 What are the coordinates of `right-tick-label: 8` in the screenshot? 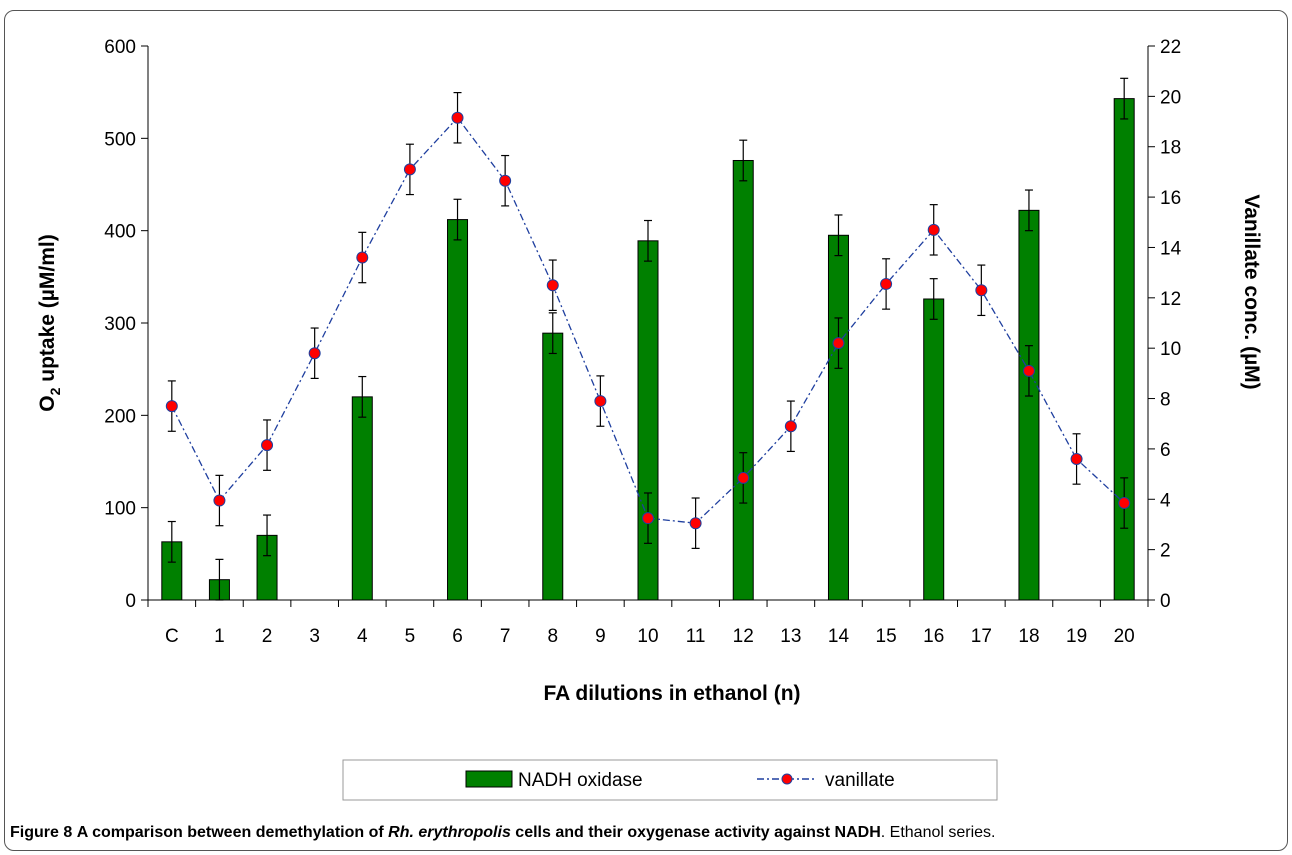 It's located at (1165, 400).